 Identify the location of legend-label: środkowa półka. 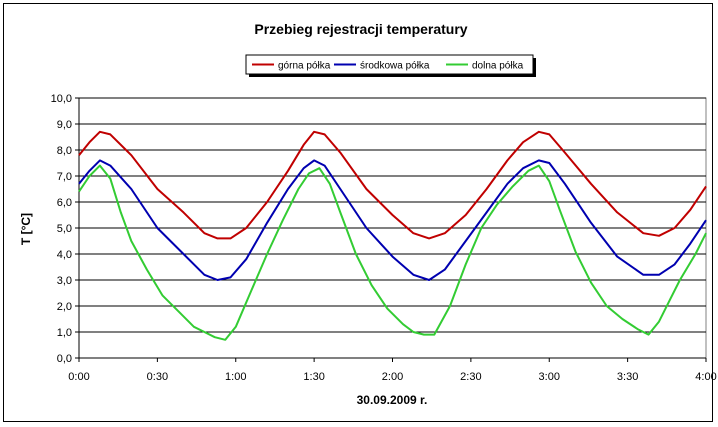
(395, 66).